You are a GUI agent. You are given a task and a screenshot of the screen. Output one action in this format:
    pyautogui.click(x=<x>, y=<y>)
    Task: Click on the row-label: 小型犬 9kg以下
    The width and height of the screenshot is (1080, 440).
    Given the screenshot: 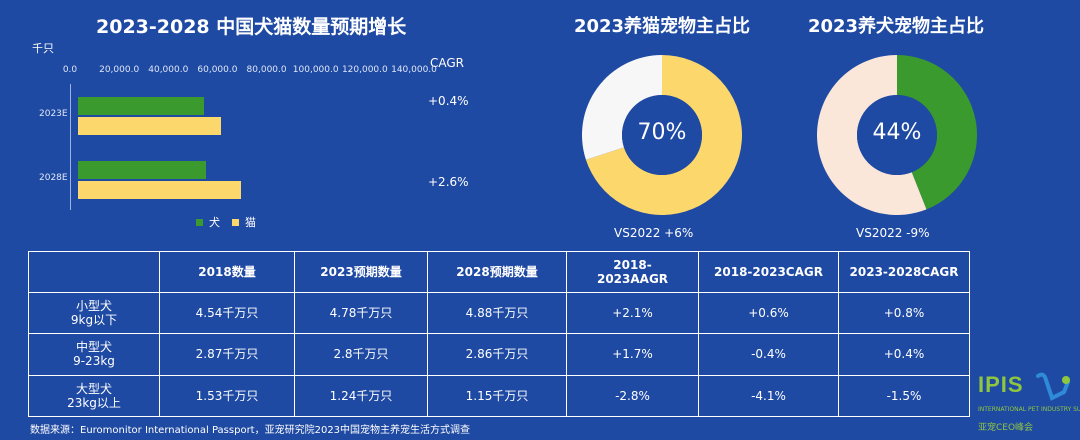 What is the action you would take?
    pyautogui.click(x=94, y=313)
    